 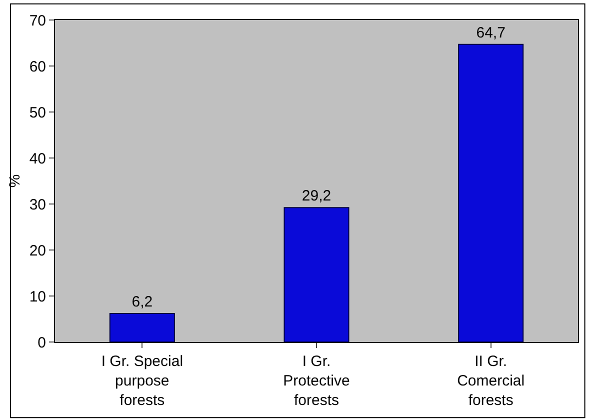 I want to click on x-tick-label: II Gr. Comercial forests, so click(x=491, y=381).